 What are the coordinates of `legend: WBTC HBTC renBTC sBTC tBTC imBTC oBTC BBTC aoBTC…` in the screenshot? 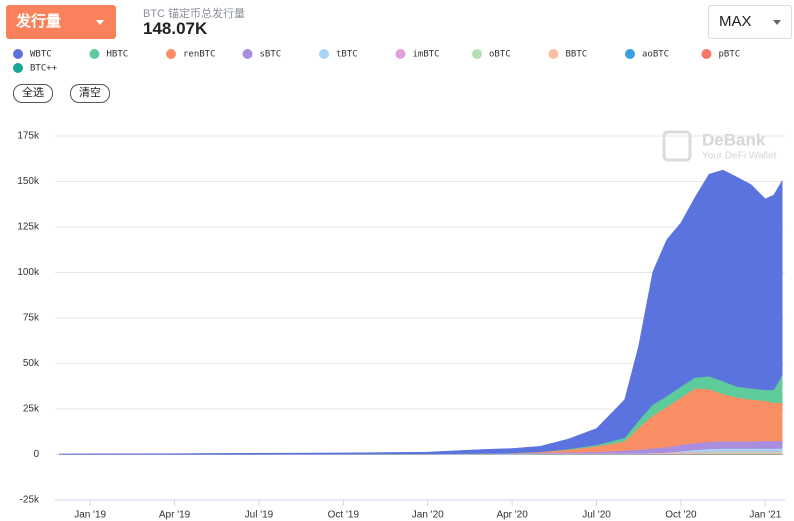 It's located at (376, 61).